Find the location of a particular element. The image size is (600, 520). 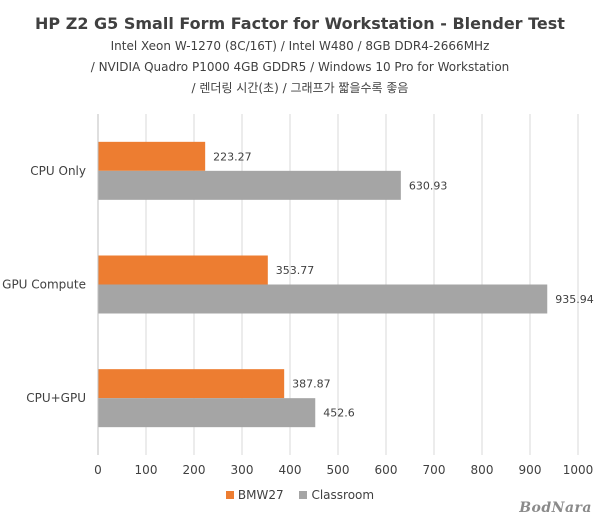

data-label-bmw27-gpu-compute: 353.77 is located at coordinates (295, 270).